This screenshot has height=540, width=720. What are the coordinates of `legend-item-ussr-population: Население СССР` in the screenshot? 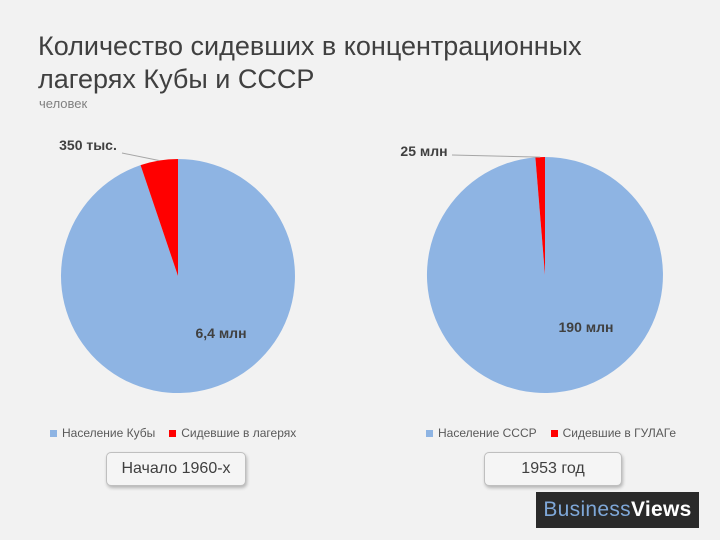 It's located at (481, 433).